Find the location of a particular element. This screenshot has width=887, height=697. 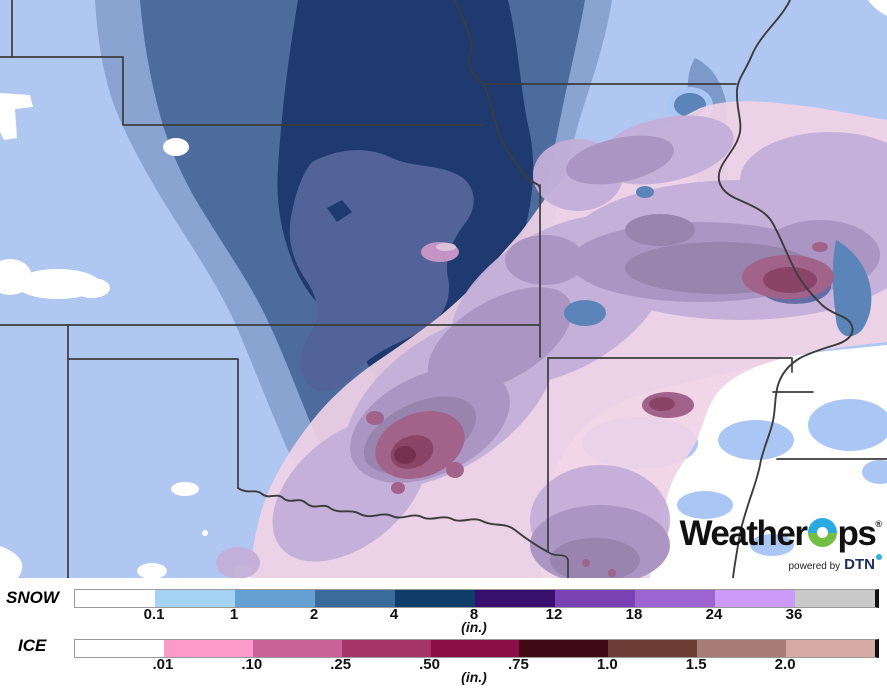

snow-tick-label: 2 is located at coordinates (314, 614).